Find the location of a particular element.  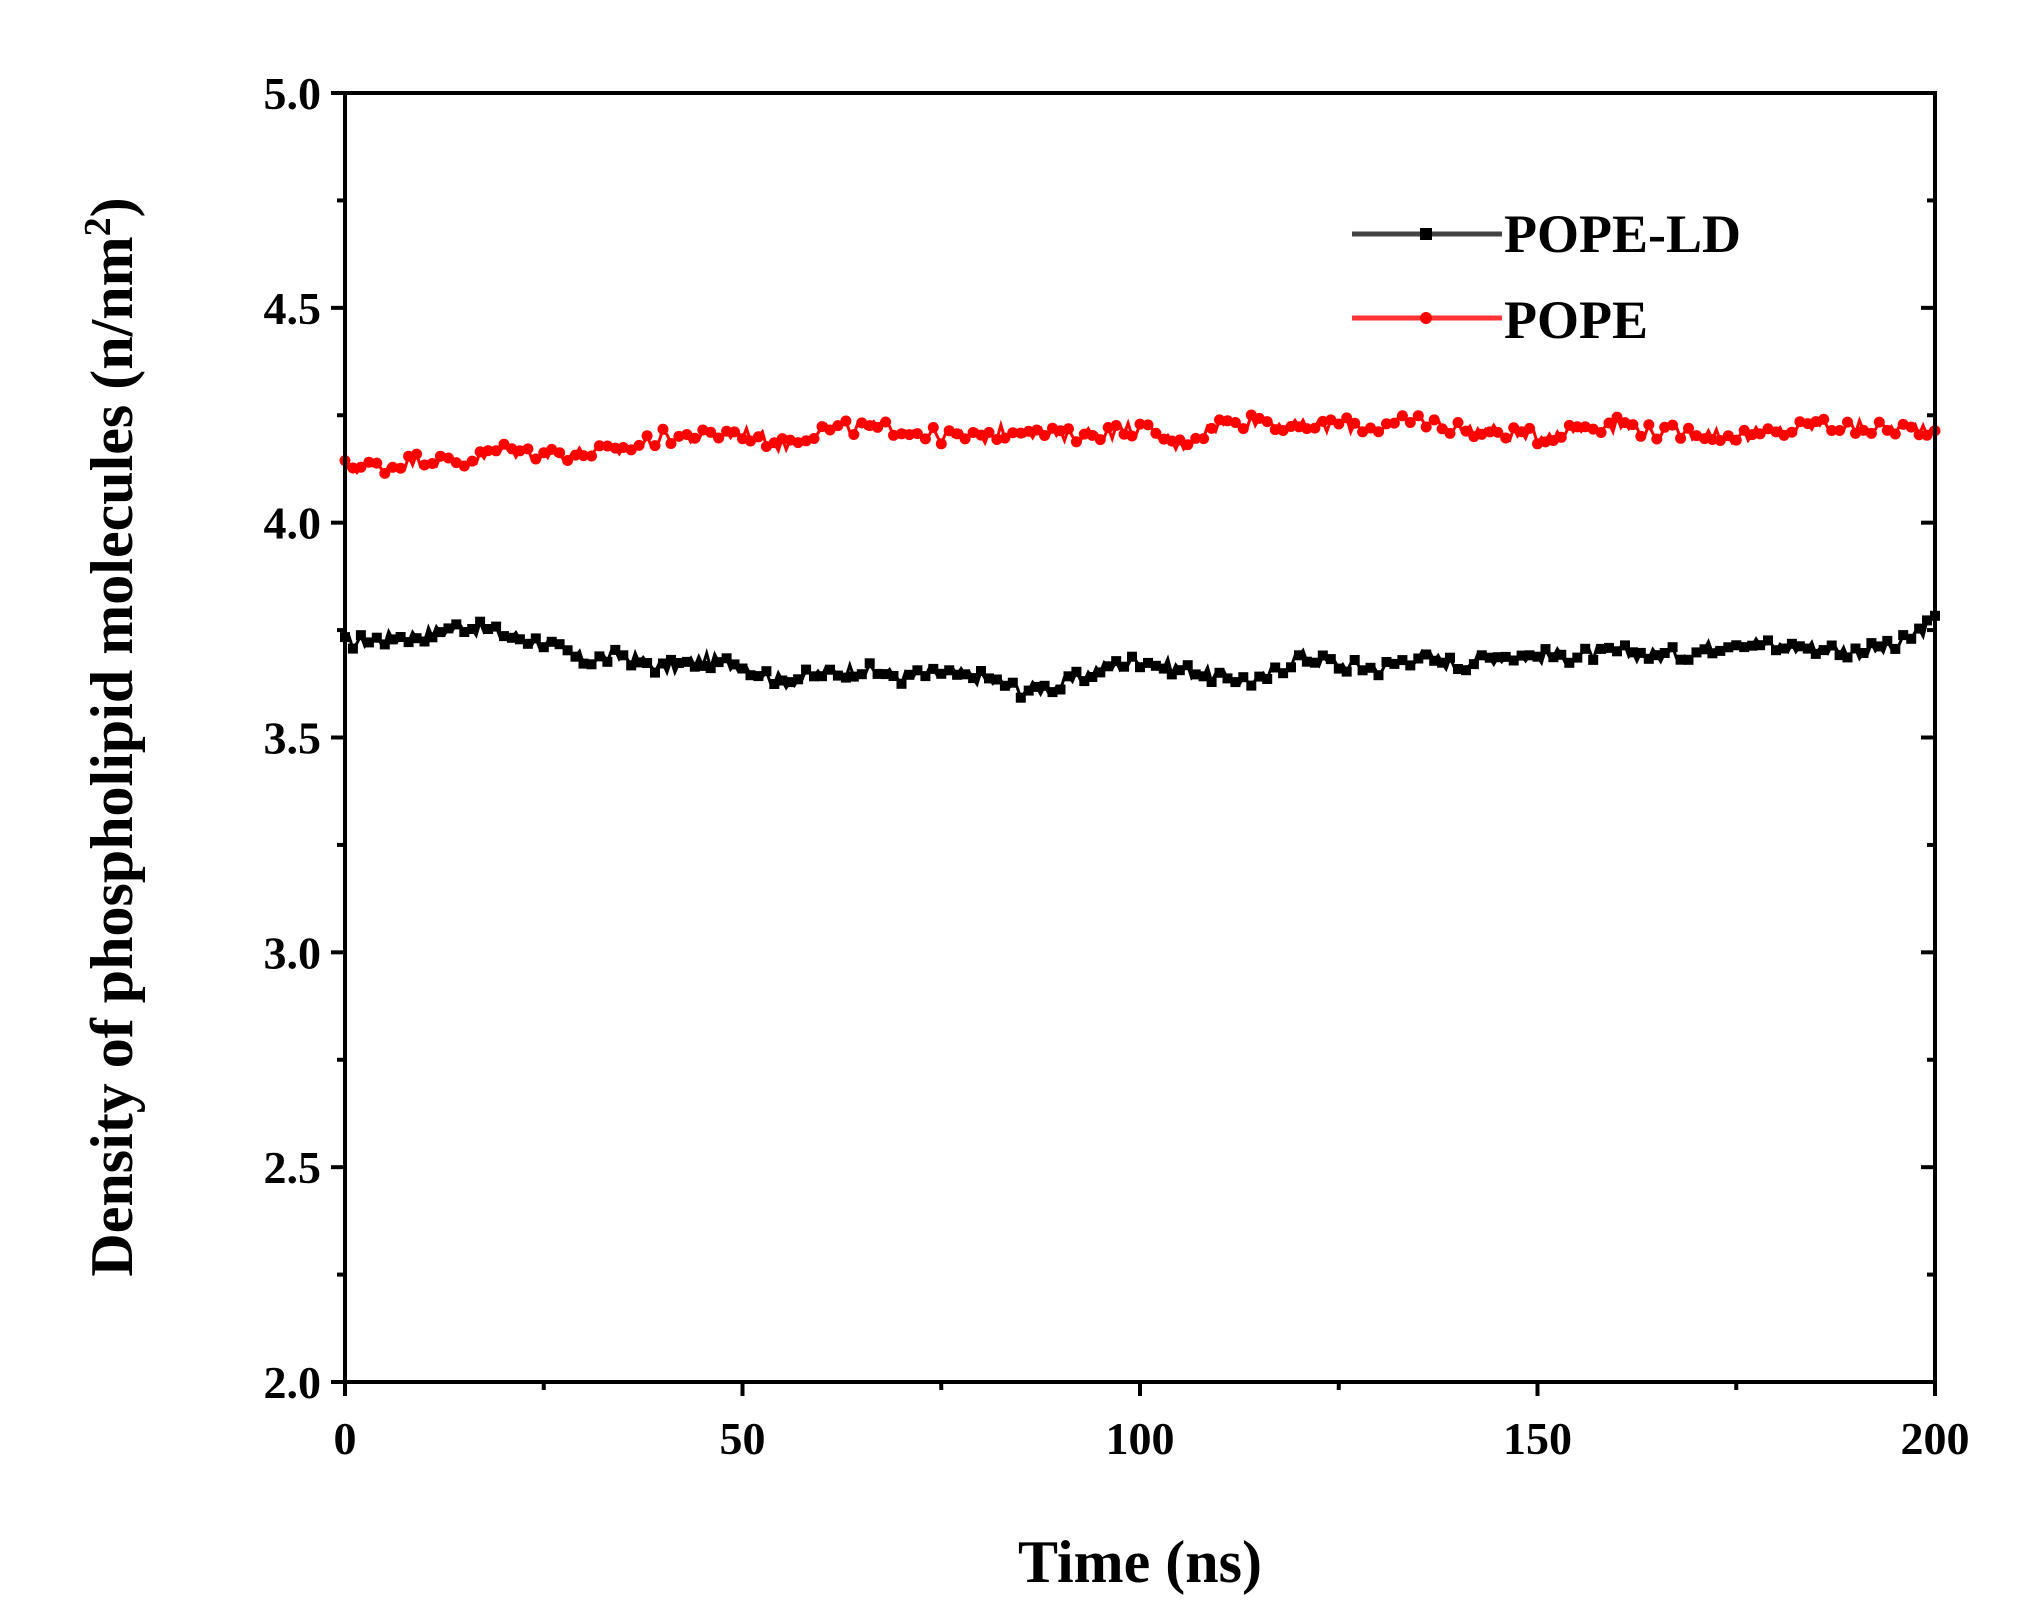

y-tick-labels: 2.0 2.5 3.0 3.5 4.0 4.5 5.0 is located at coordinates (293, 738).